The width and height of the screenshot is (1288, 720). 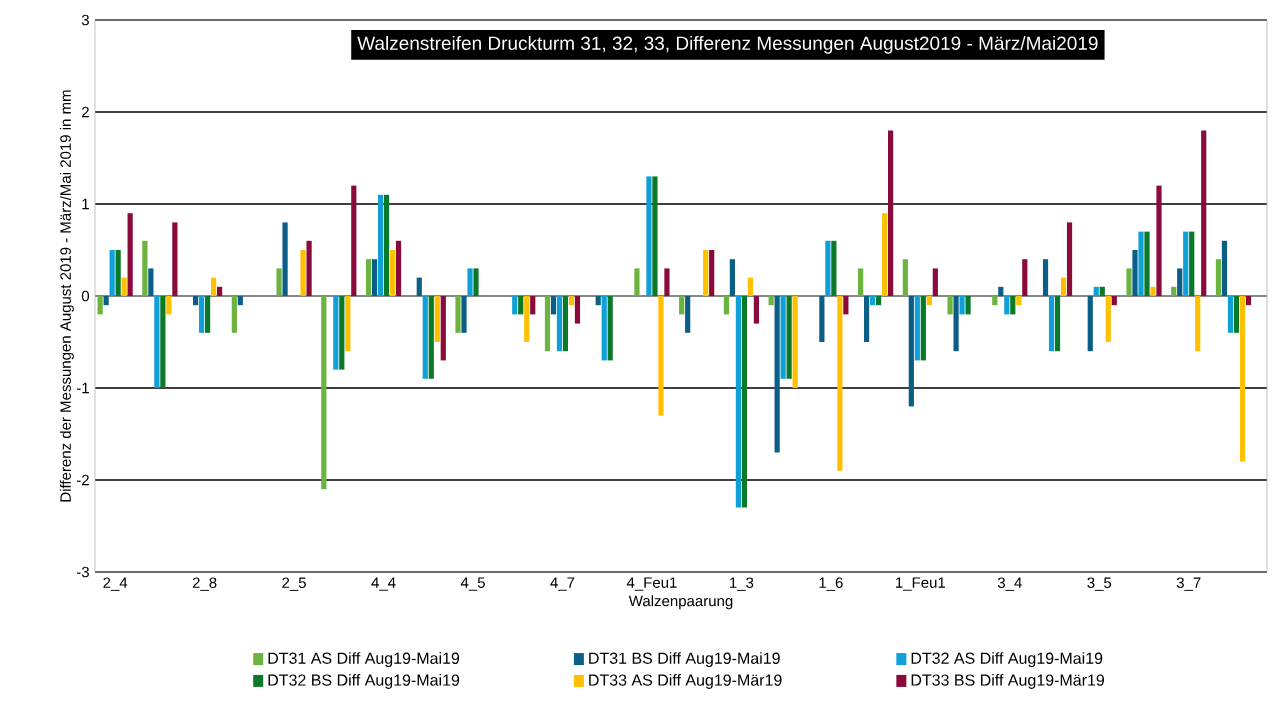 What do you see at coordinates (82, 480) in the screenshot?
I see `y-tick-label: -2` at bounding box center [82, 480].